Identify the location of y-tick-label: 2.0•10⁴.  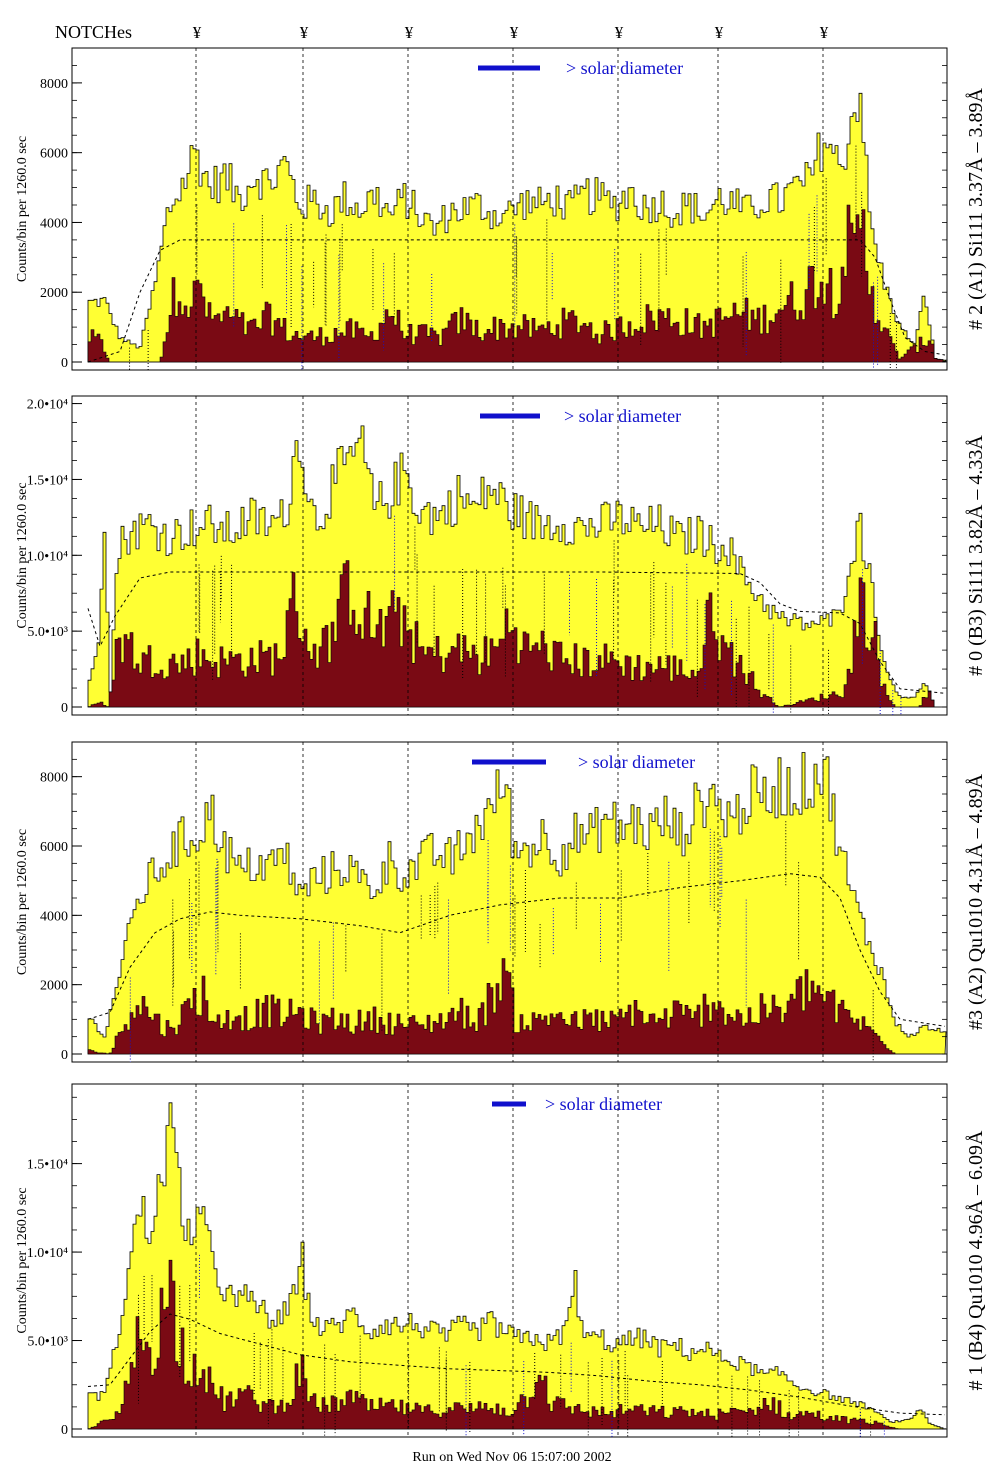
(47, 405).